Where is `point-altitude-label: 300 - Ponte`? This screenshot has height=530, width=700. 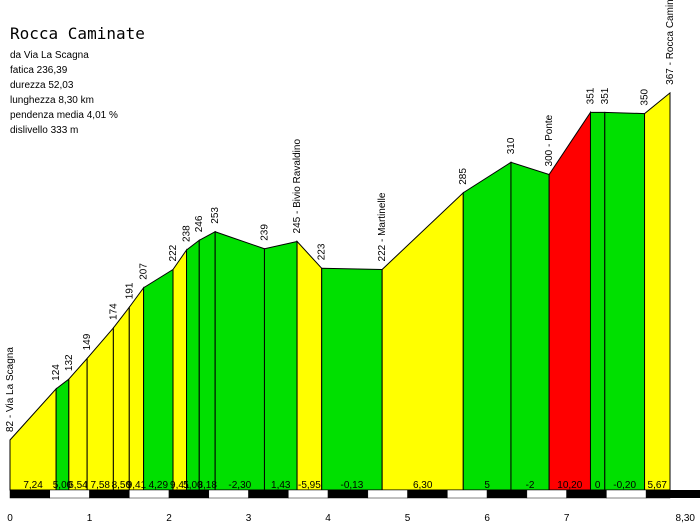
point-altitude-label: 300 - Ponte is located at coordinates (549, 140).